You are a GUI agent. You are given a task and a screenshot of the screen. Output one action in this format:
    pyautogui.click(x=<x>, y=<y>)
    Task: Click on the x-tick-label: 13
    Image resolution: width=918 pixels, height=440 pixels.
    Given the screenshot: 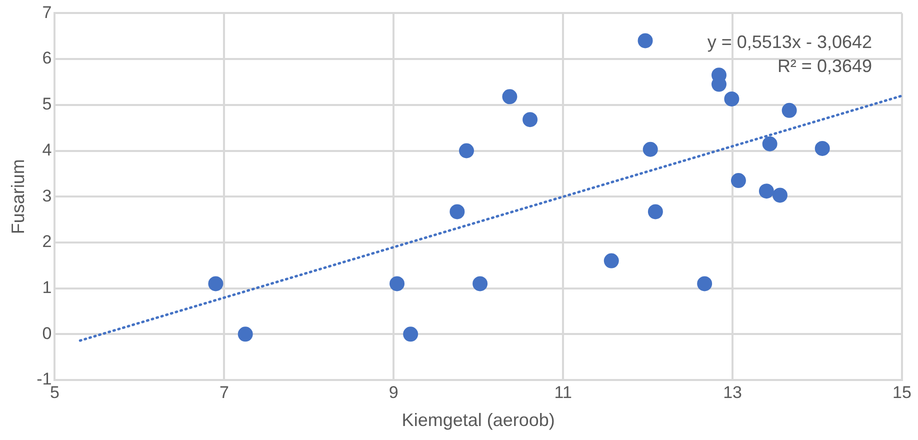 What is the action you would take?
    pyautogui.click(x=732, y=392)
    